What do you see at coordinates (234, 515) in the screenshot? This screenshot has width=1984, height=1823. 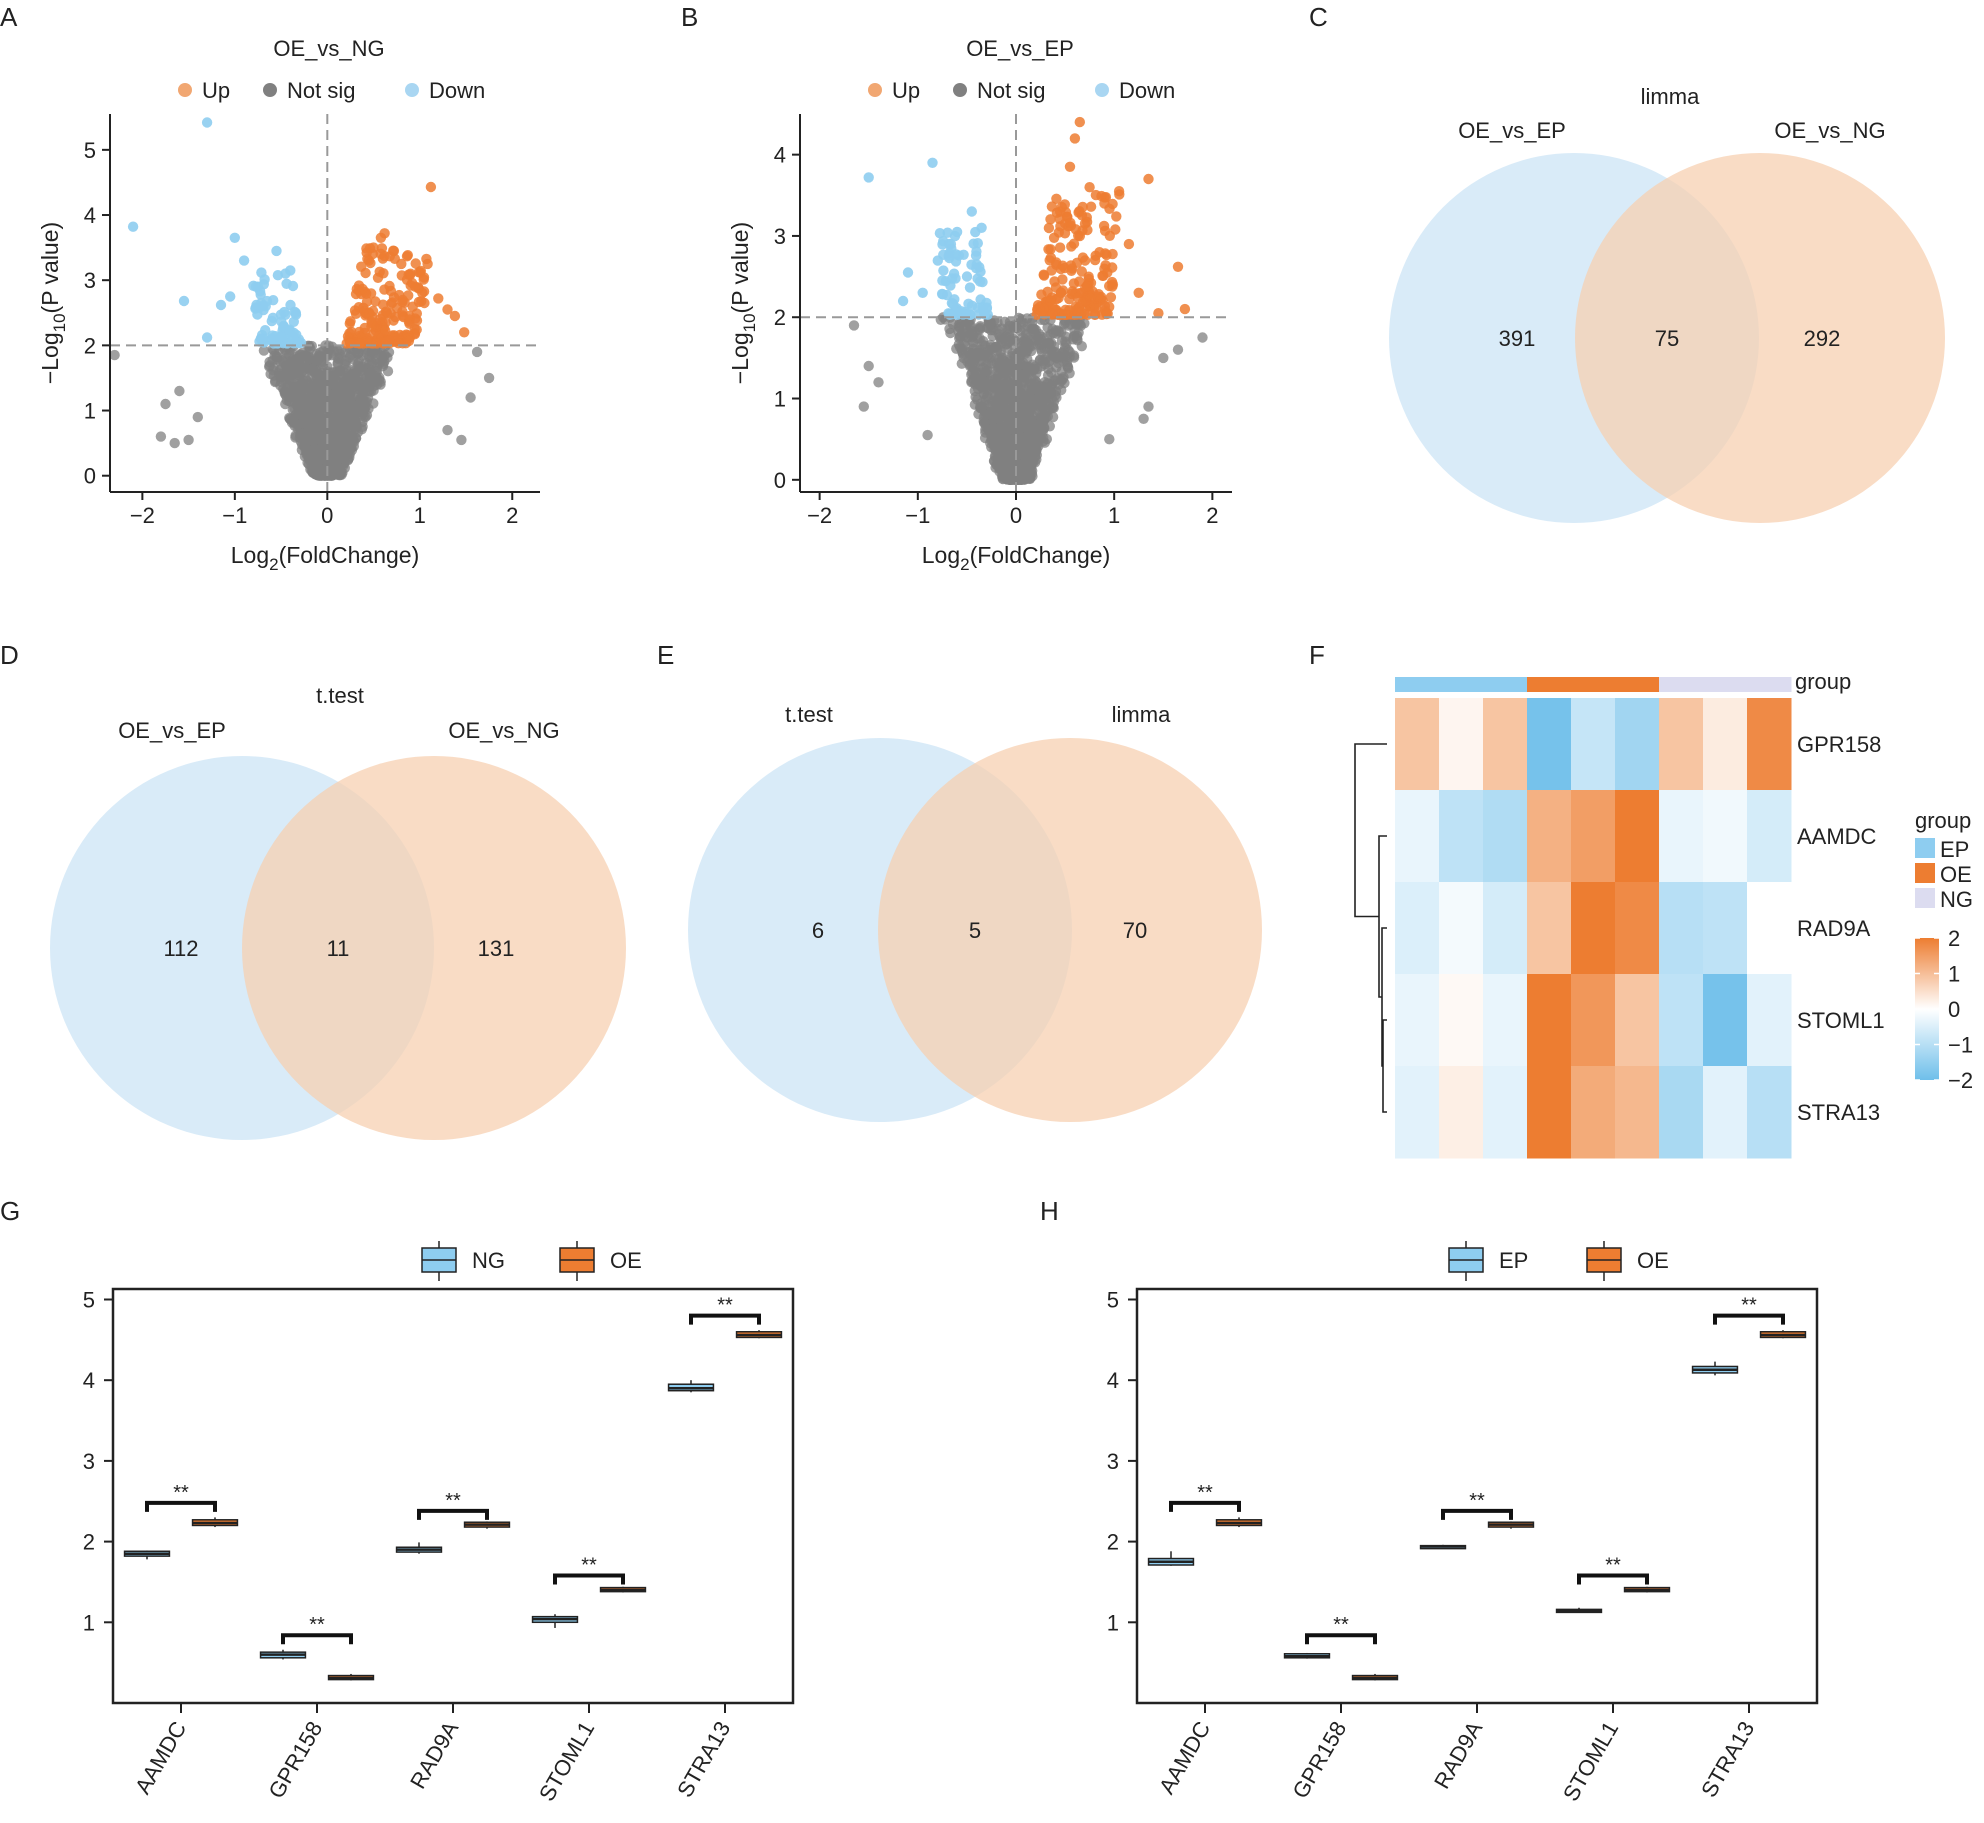 I see `x-tick-label: −1` at bounding box center [234, 515].